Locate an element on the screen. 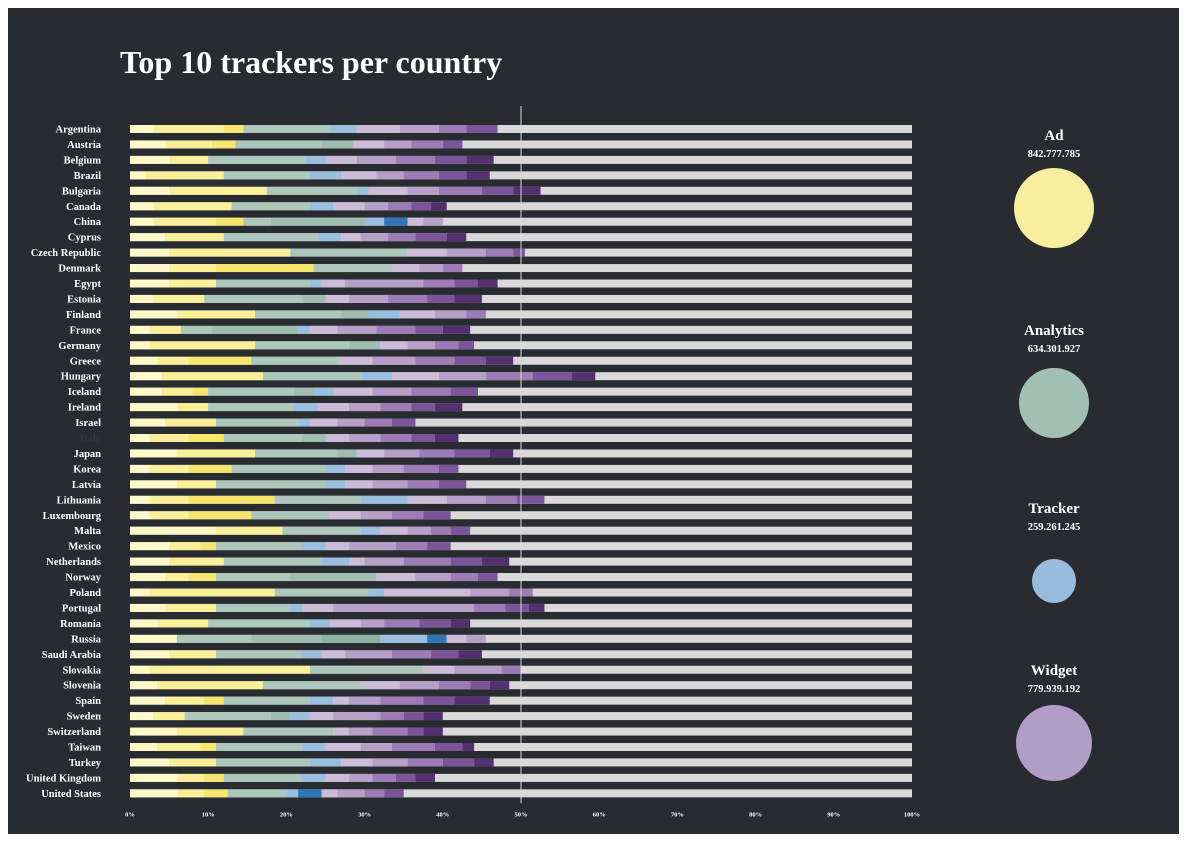  x-tick-label: 10% is located at coordinates (208, 814).